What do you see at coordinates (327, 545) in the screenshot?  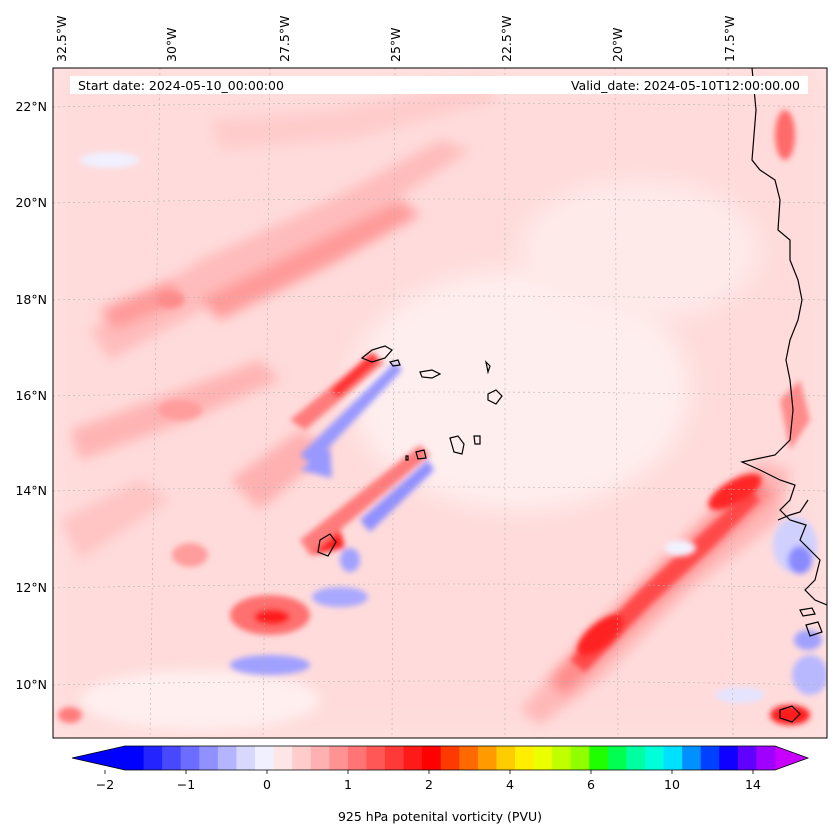 I see `wake-outline` at bounding box center [327, 545].